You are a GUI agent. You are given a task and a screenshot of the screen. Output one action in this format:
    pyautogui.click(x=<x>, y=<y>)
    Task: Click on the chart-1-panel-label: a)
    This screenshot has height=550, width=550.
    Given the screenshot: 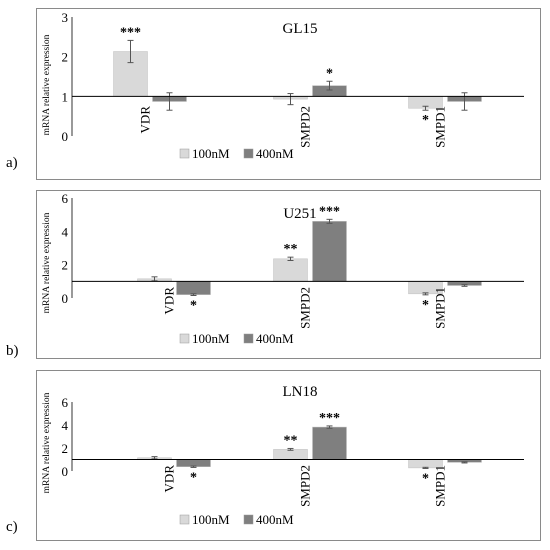 What is the action you would take?
    pyautogui.click(x=12, y=163)
    